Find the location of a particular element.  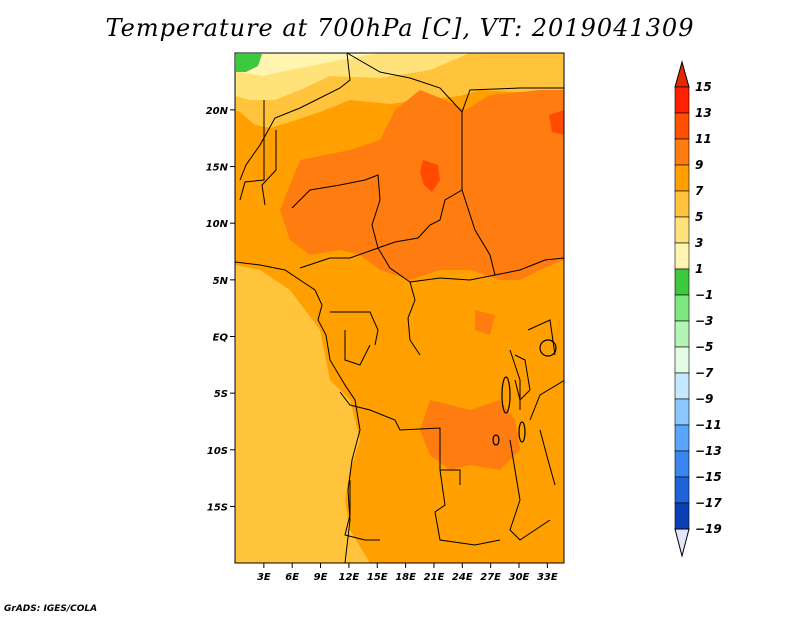

colorbar-label: 7 is located at coordinates (699, 191).